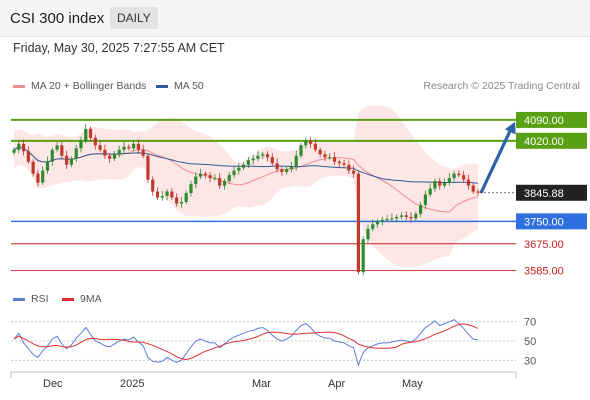  I want to click on level-label-resistance: 4090.00, so click(544, 121).